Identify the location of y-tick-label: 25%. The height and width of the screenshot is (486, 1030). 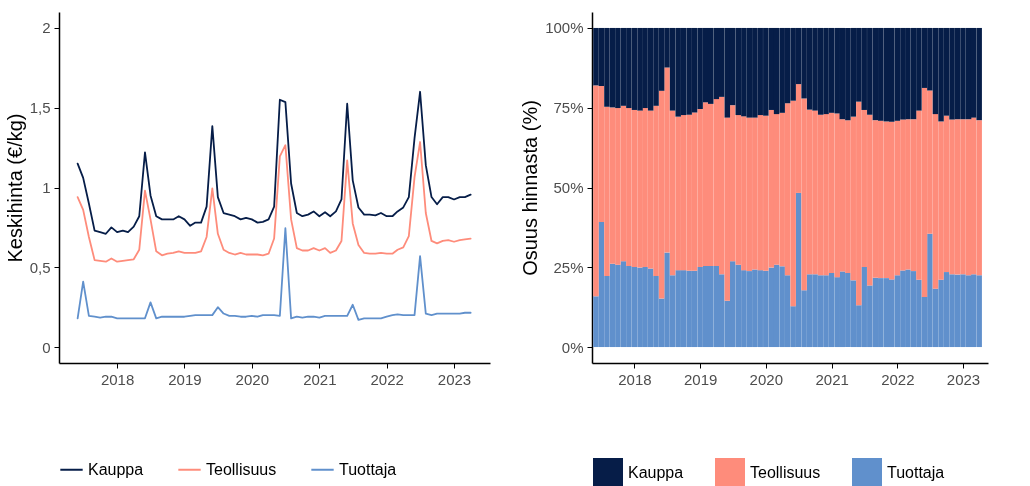
(568, 267).